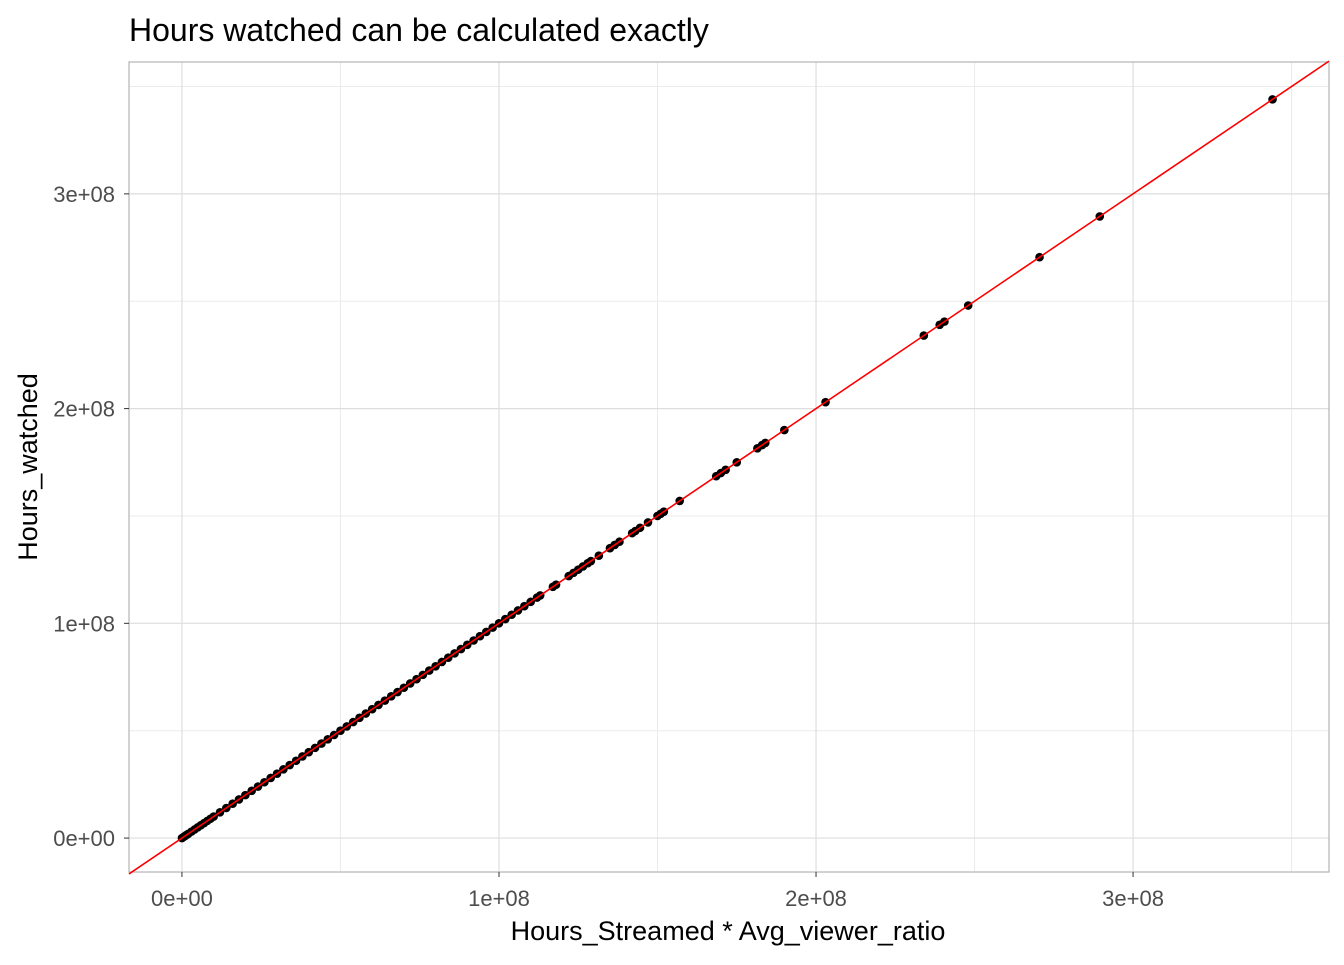  Describe the element at coordinates (182, 898) in the screenshot. I see `x-tick-label: 0e+00` at that location.